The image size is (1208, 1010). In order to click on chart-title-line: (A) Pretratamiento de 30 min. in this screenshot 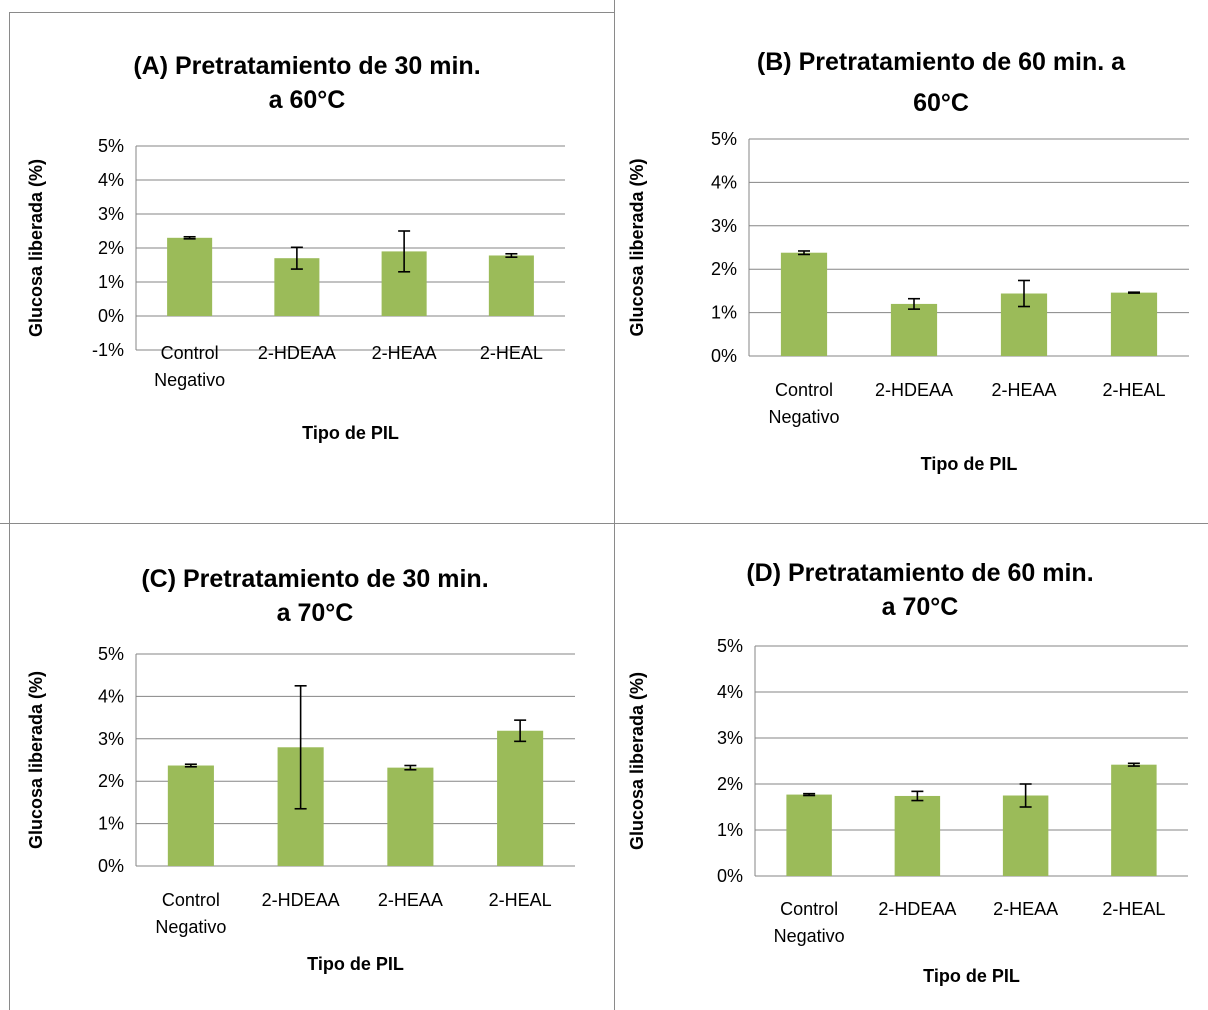, I will do `click(306, 66)`.